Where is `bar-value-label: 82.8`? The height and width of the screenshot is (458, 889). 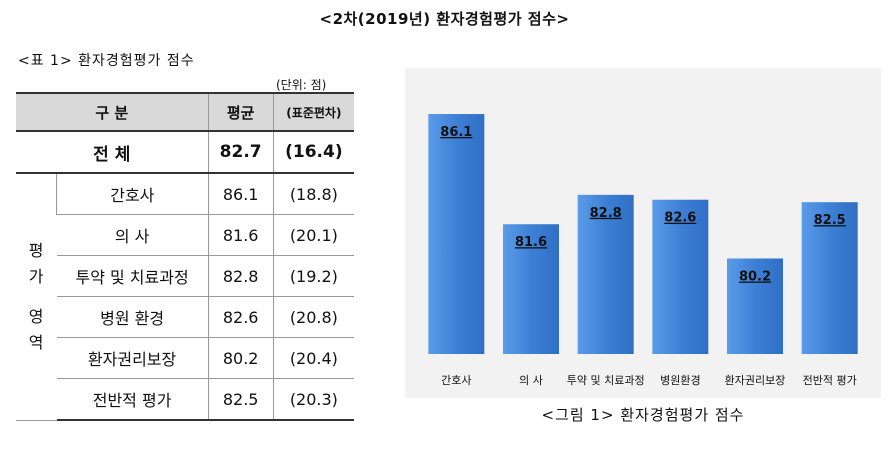 bar-value-label: 82.8 is located at coordinates (606, 213).